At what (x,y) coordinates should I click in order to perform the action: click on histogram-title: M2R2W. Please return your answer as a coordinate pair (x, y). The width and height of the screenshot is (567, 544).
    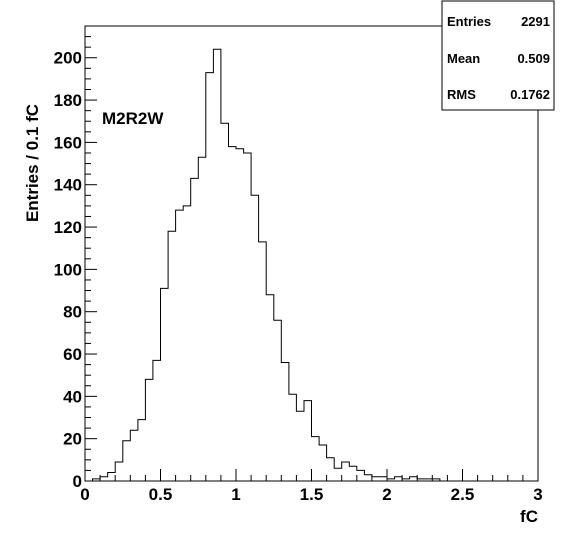
    Looking at the image, I should click on (133, 118).